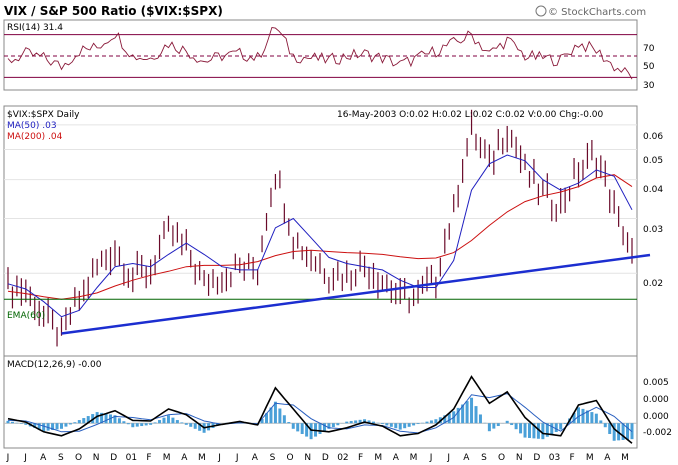 The image size is (678, 465). I want to click on rsi-tick-70: 70, so click(649, 49).